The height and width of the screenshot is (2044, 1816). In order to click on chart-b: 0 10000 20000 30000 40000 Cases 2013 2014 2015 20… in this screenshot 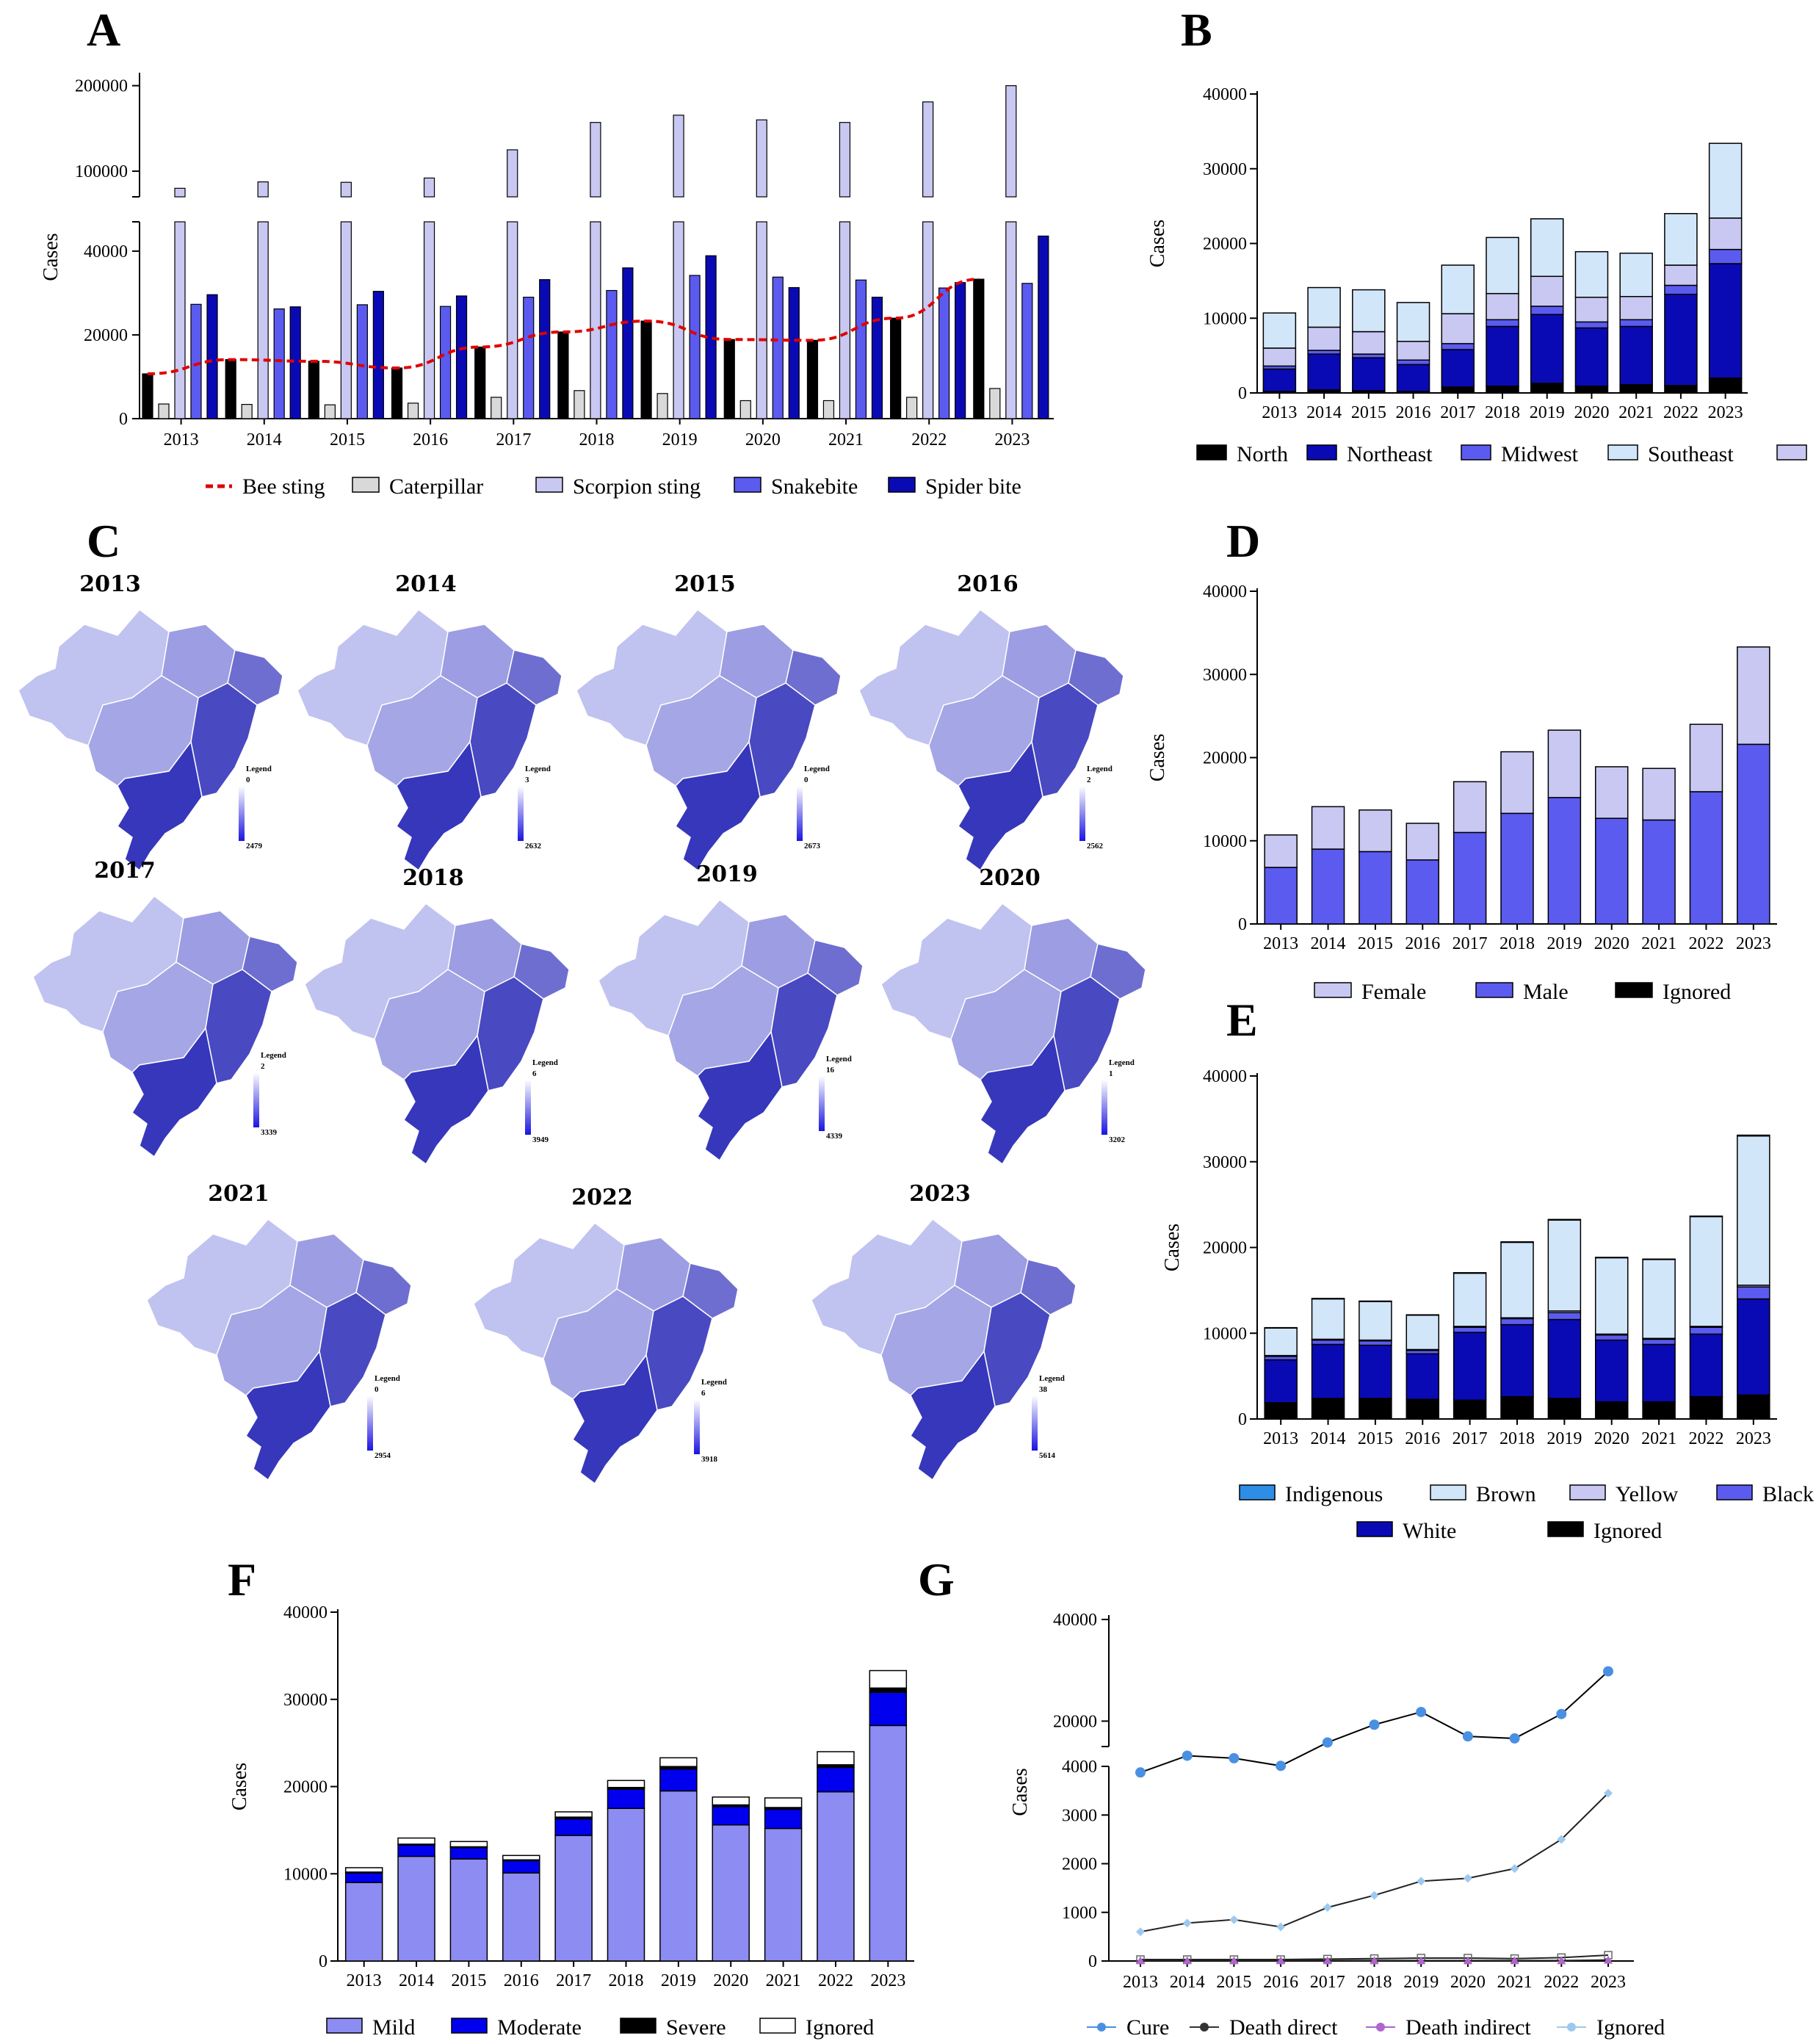, I will do `click(1476, 275)`.